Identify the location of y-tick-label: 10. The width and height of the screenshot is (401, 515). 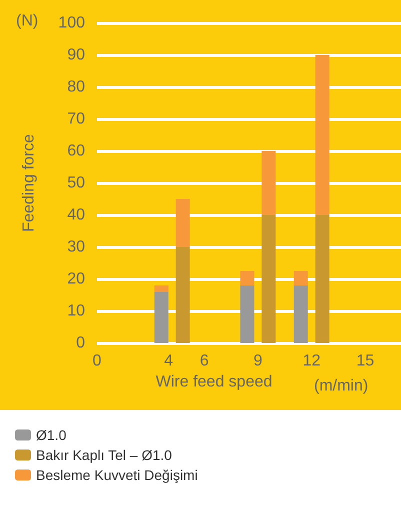
(76, 311).